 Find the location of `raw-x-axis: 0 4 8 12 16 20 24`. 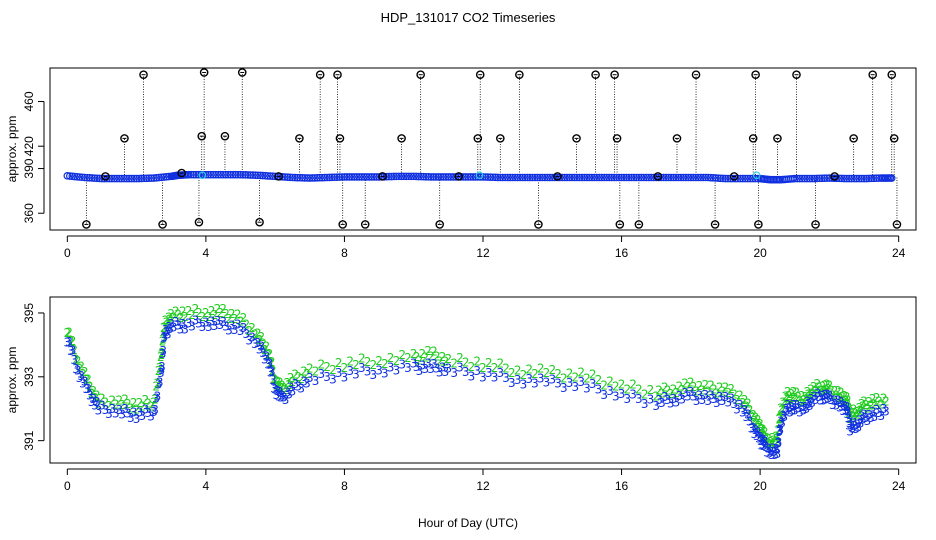

raw-x-axis: 0 4 8 12 16 20 24 is located at coordinates (485, 247).